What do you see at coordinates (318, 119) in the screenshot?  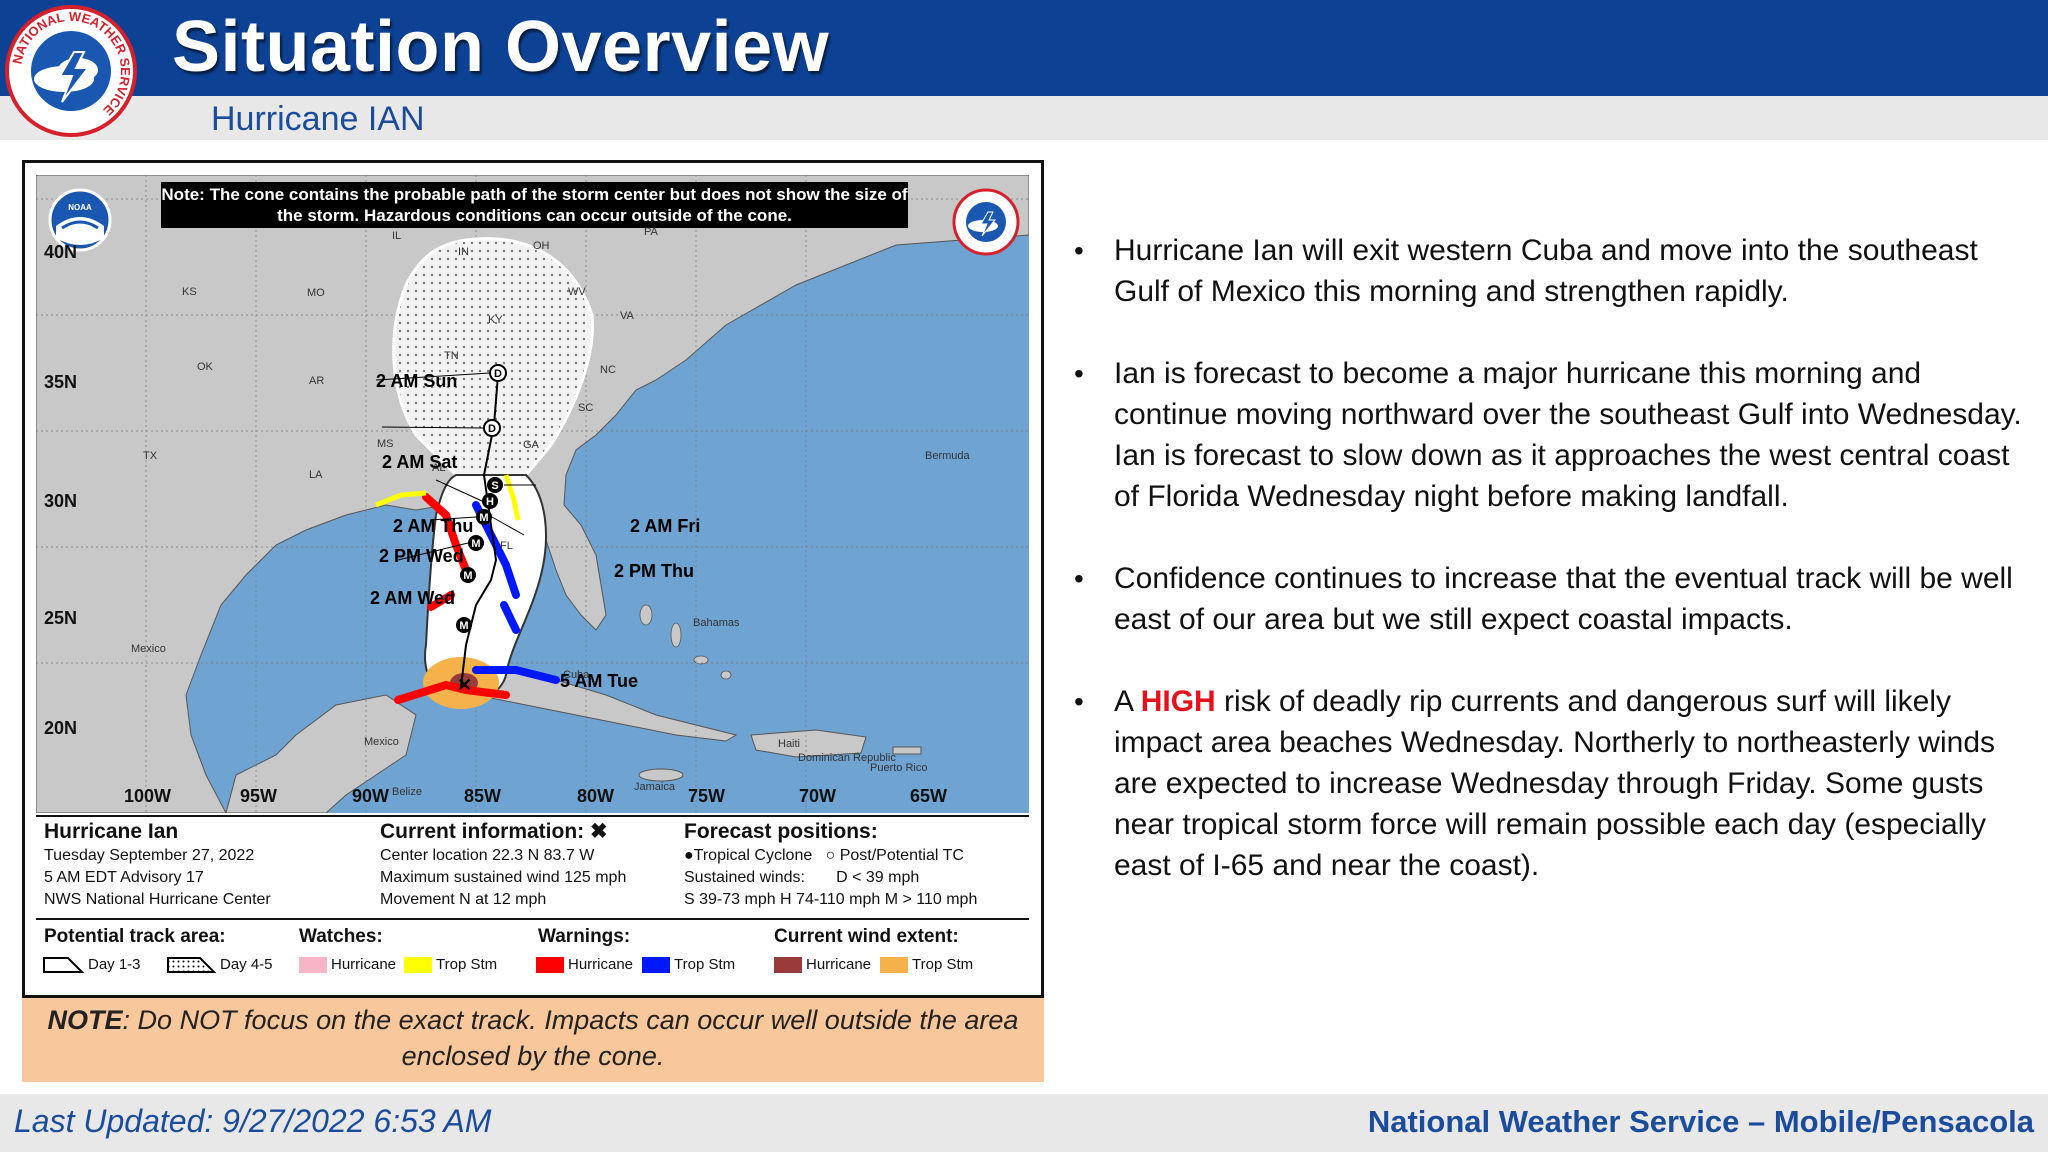 I see `page-subtitle: Hurricane IAN` at bounding box center [318, 119].